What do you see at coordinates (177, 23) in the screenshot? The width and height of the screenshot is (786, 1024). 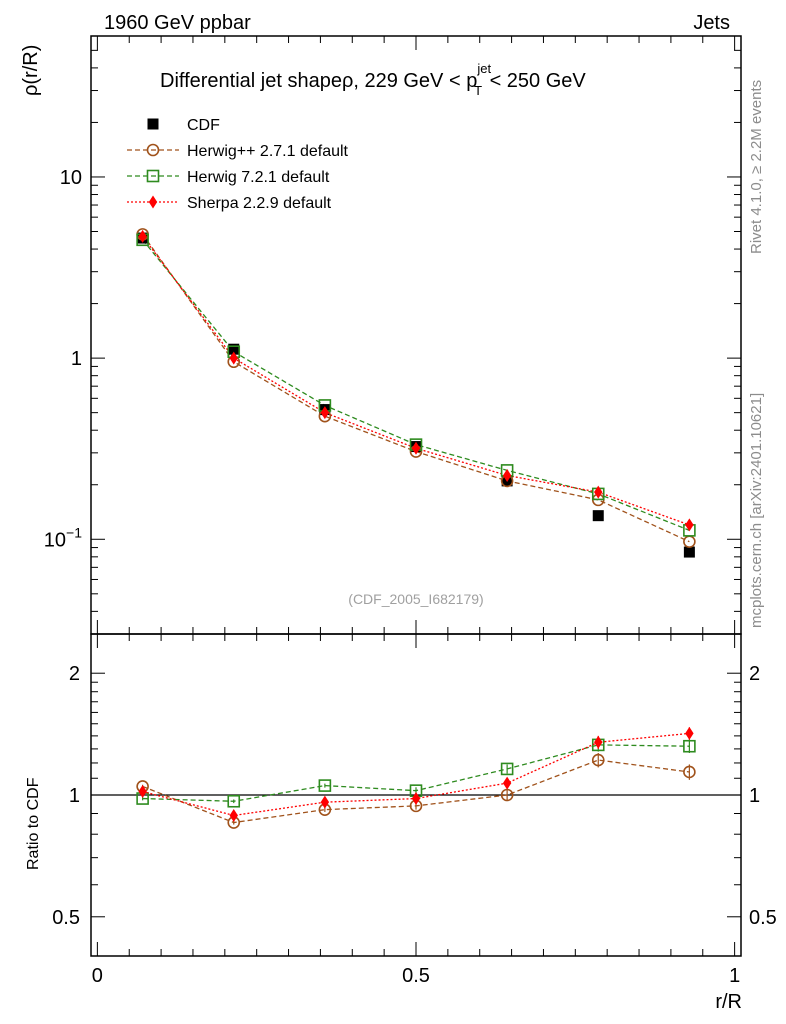 I see `energy-label: 1960 GeV ppbar` at bounding box center [177, 23].